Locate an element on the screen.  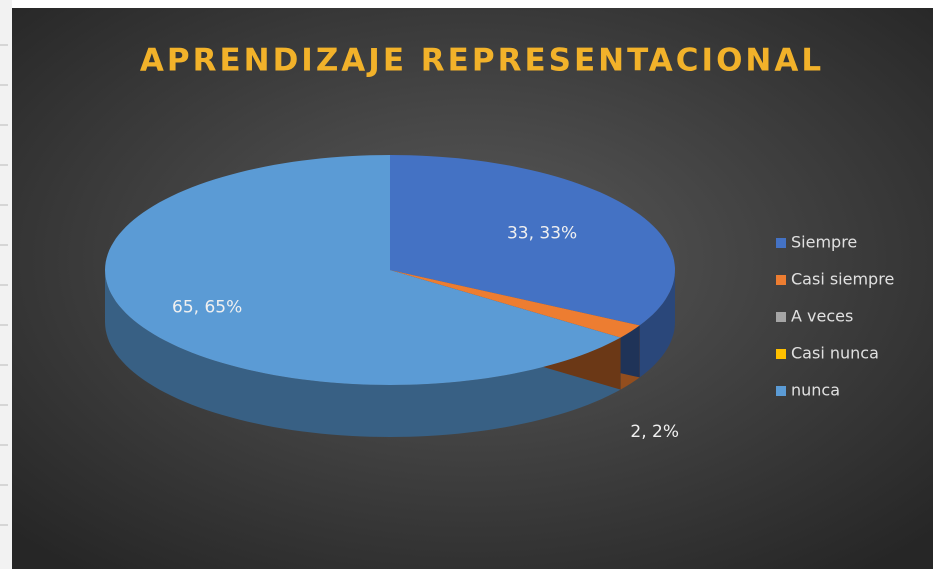
sheet-ticks is located at coordinates (4, 285).